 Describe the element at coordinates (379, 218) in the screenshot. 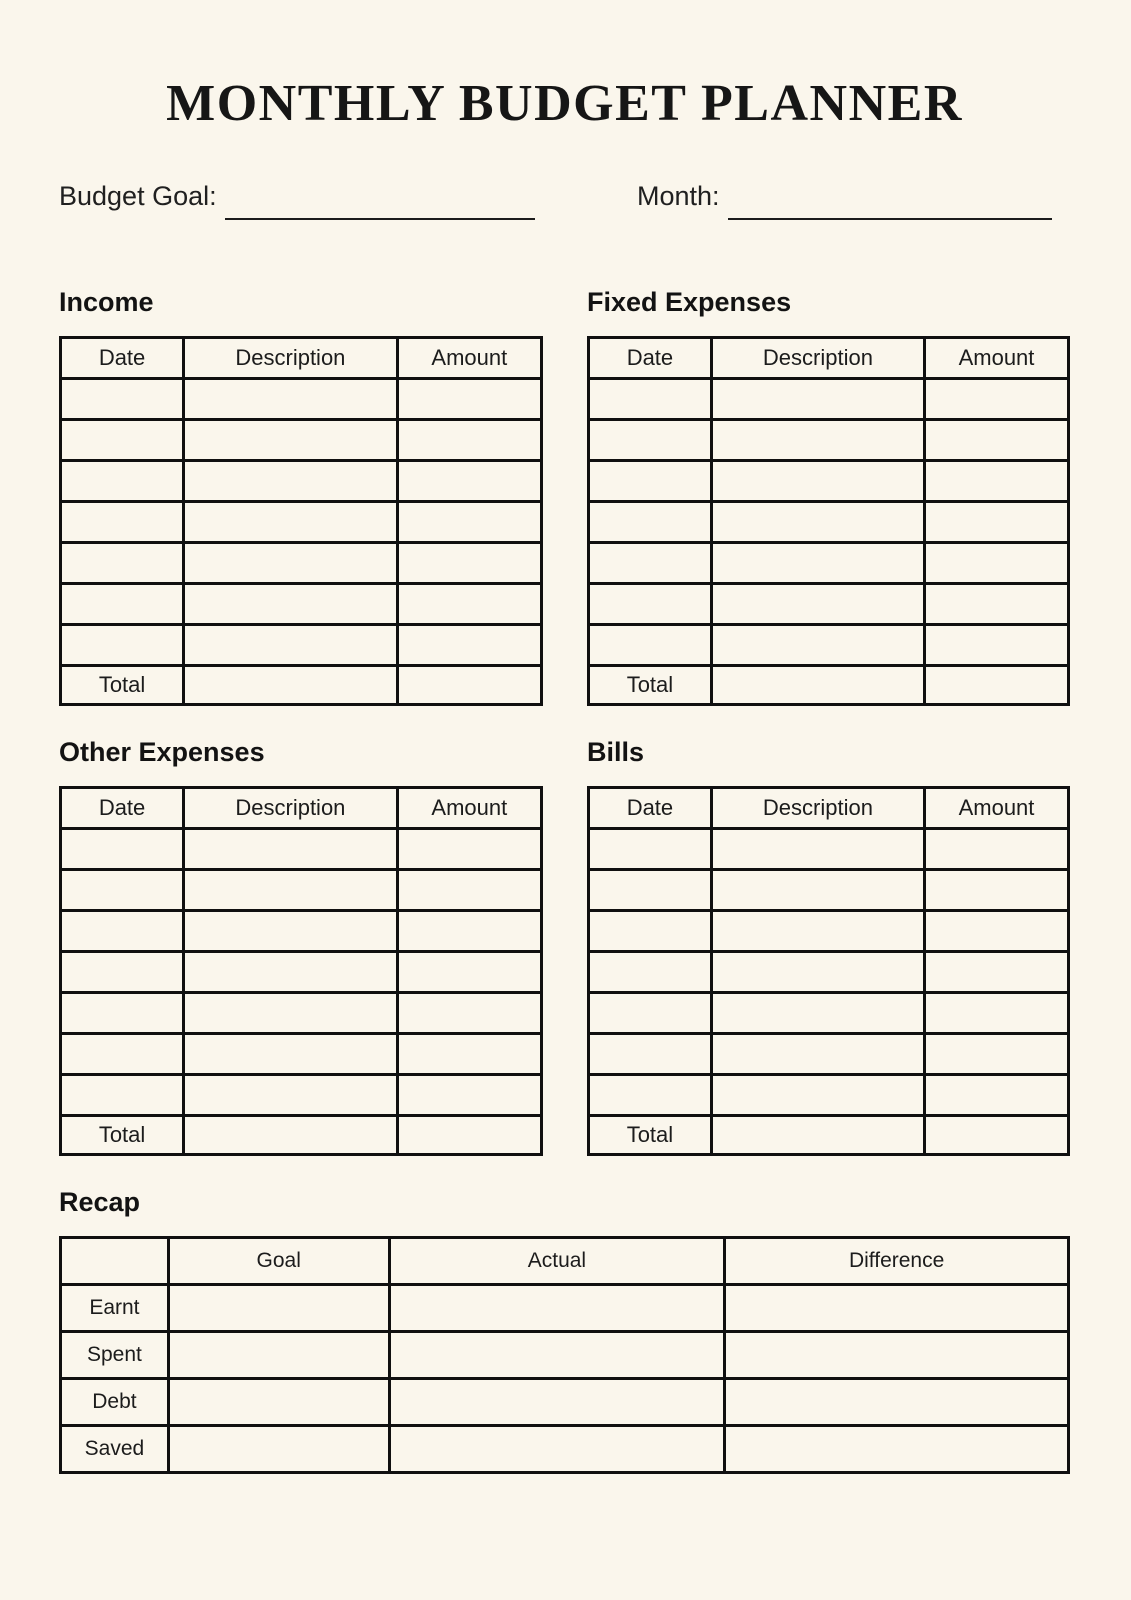

I see `budget-goal-input-line` at that location.